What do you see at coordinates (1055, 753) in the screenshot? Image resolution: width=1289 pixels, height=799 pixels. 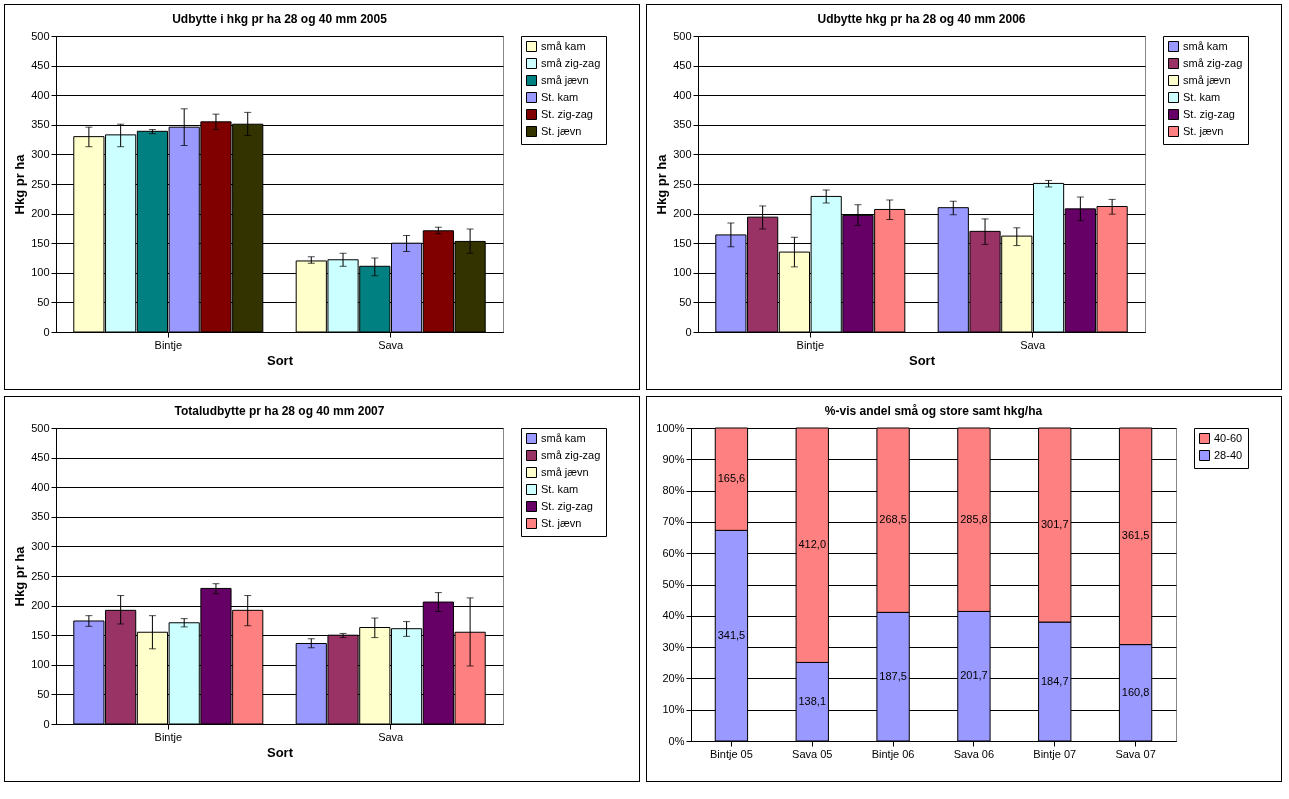 I see `x-tick-label: Bintje 07` at bounding box center [1055, 753].